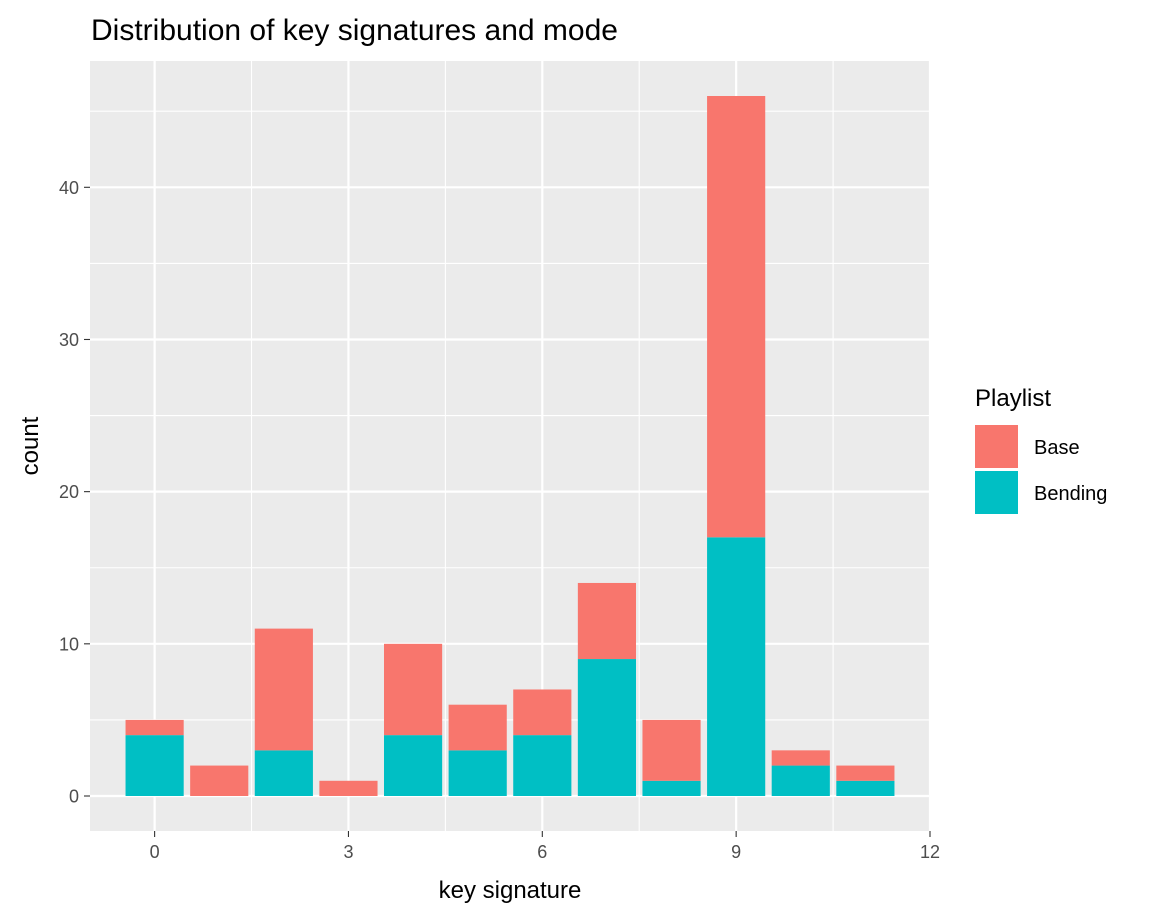 The image size is (1152, 921). I want to click on legend-key-bending, so click(996, 492).